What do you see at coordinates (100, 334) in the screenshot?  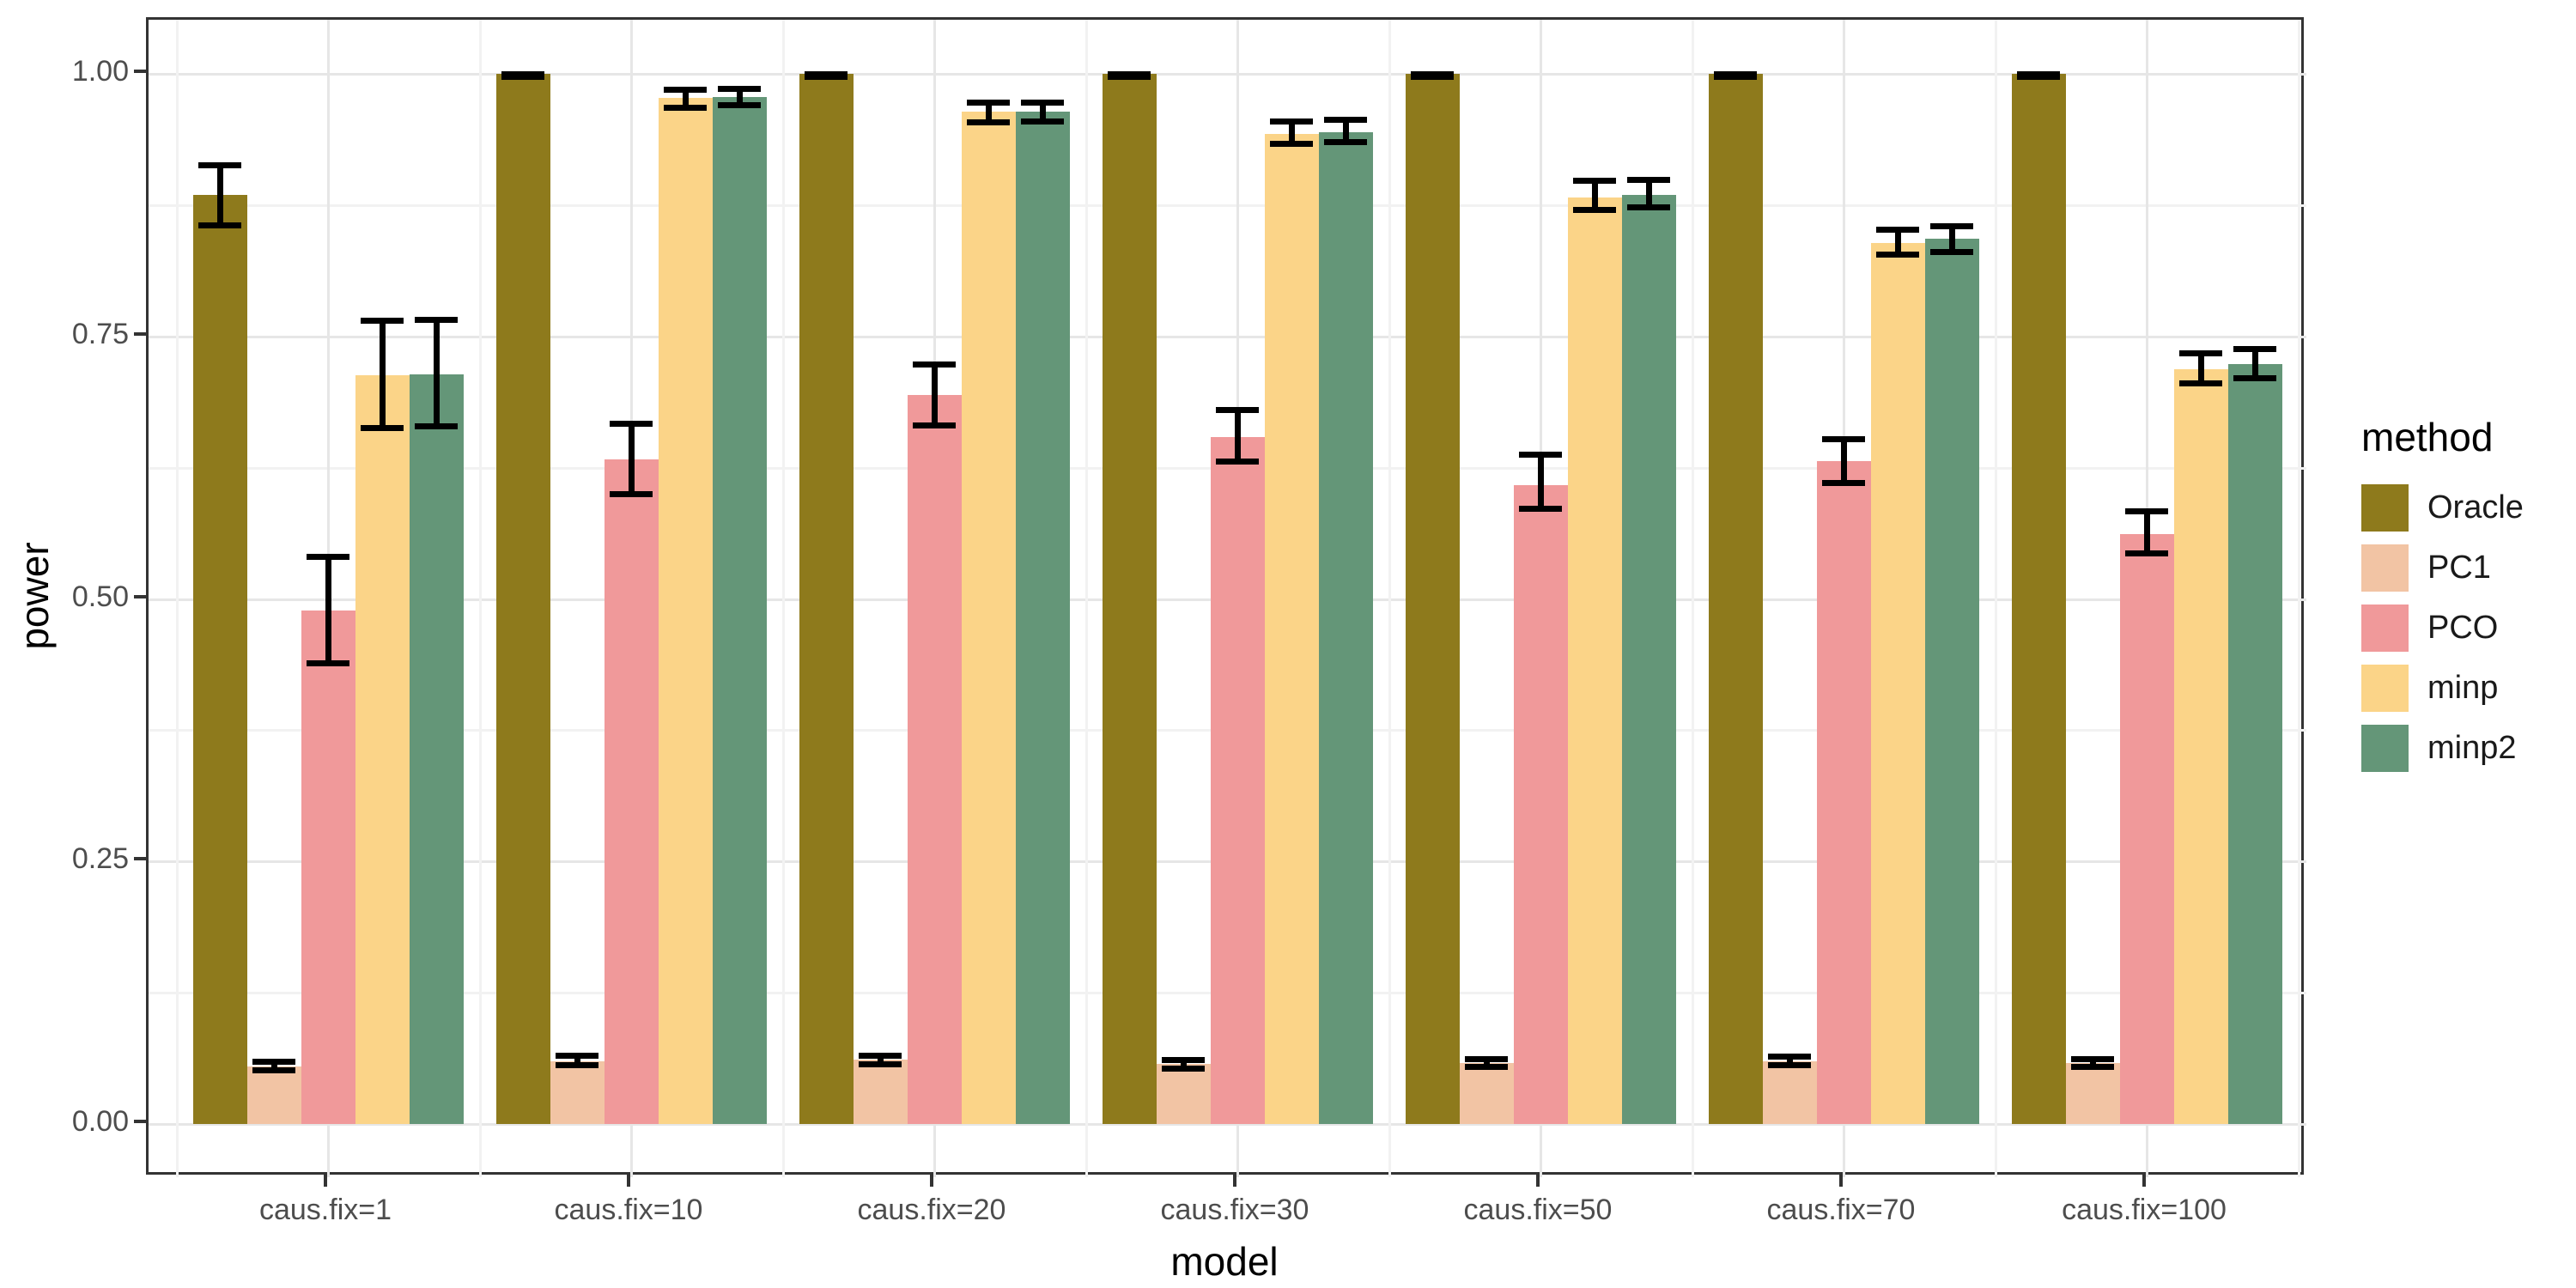 I see `y-tick-label: 0.75` at bounding box center [100, 334].